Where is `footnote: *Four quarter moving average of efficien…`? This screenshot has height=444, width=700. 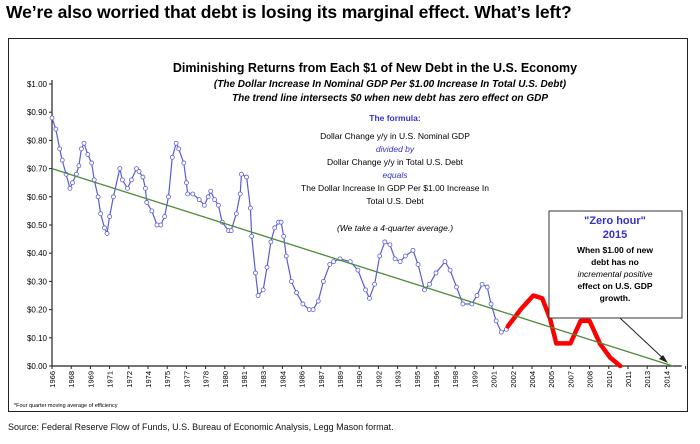 footnote: *Four quarter moving average of efficien… is located at coordinates (66, 406).